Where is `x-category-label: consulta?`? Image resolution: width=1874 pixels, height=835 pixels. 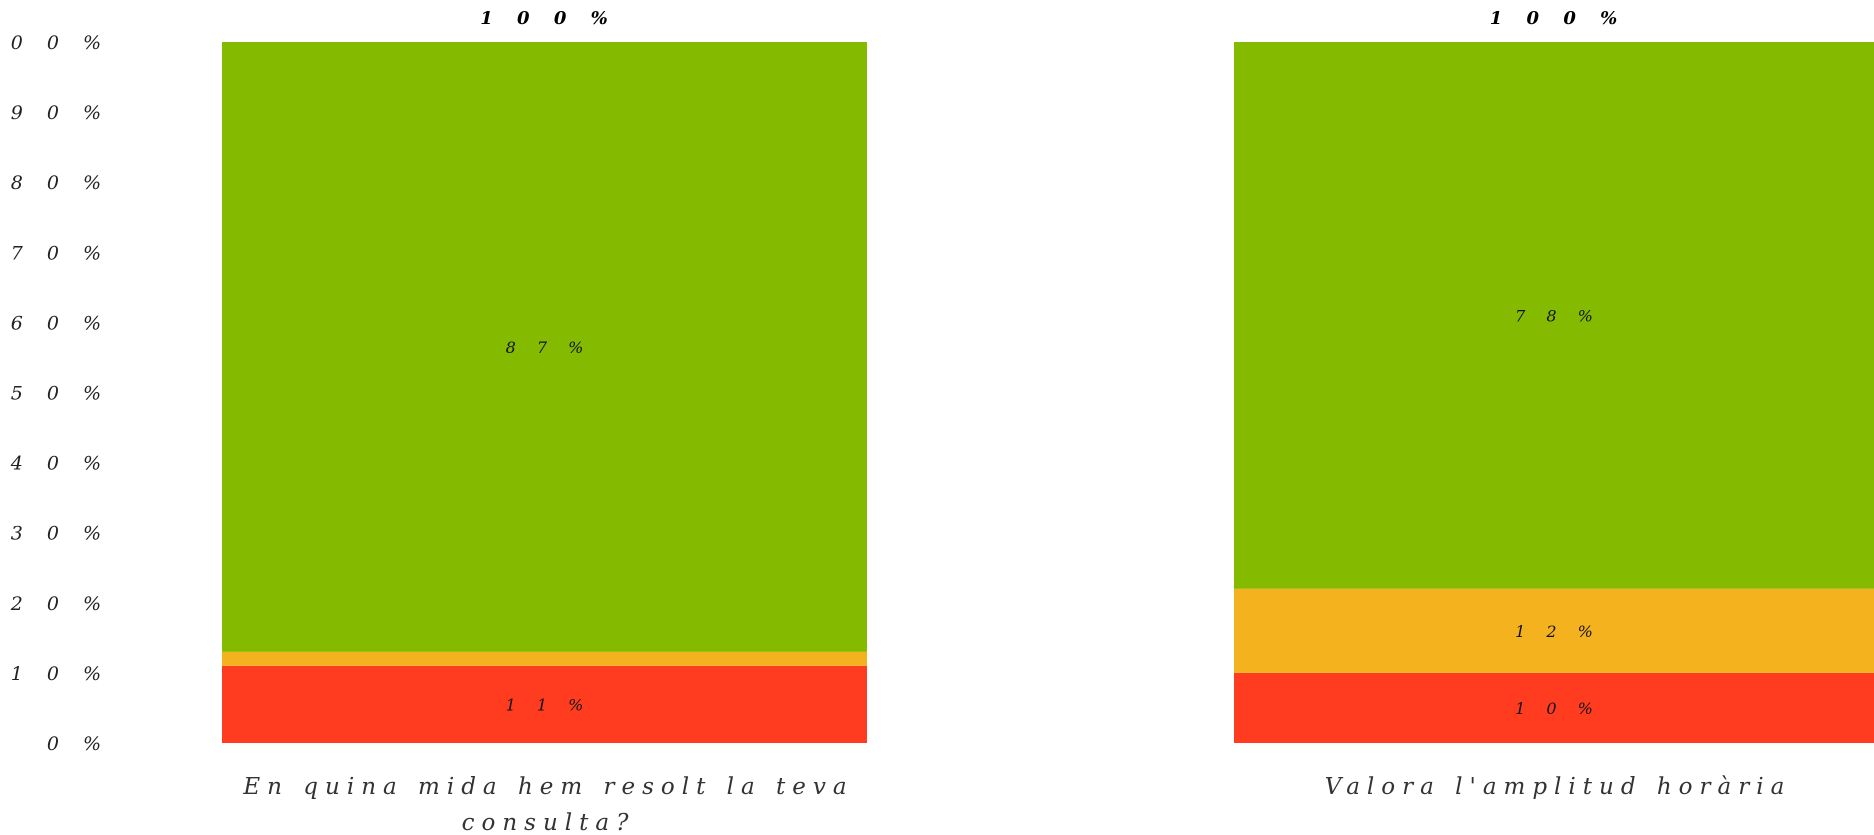 x-category-label: consulta? is located at coordinates (549, 822).